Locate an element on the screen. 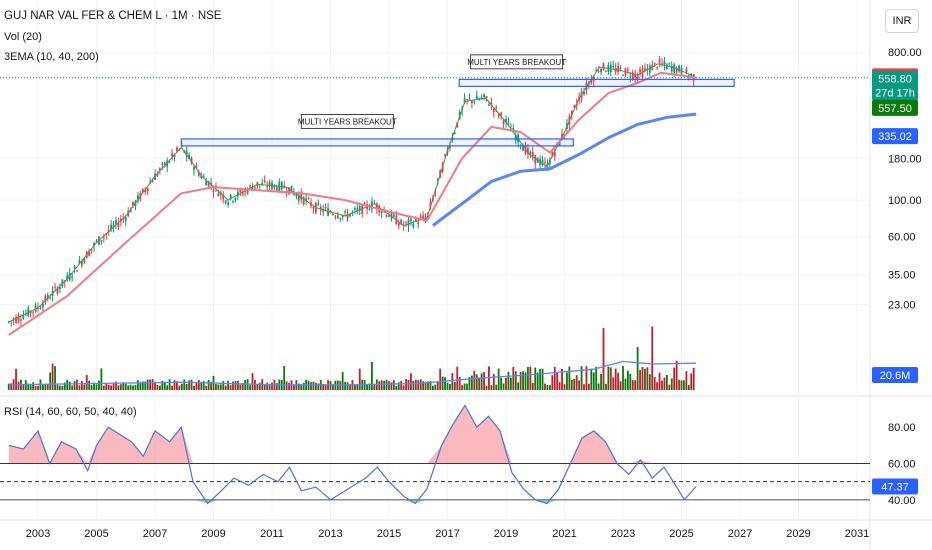  y-tick-label: 23.00 is located at coordinates (902, 306).